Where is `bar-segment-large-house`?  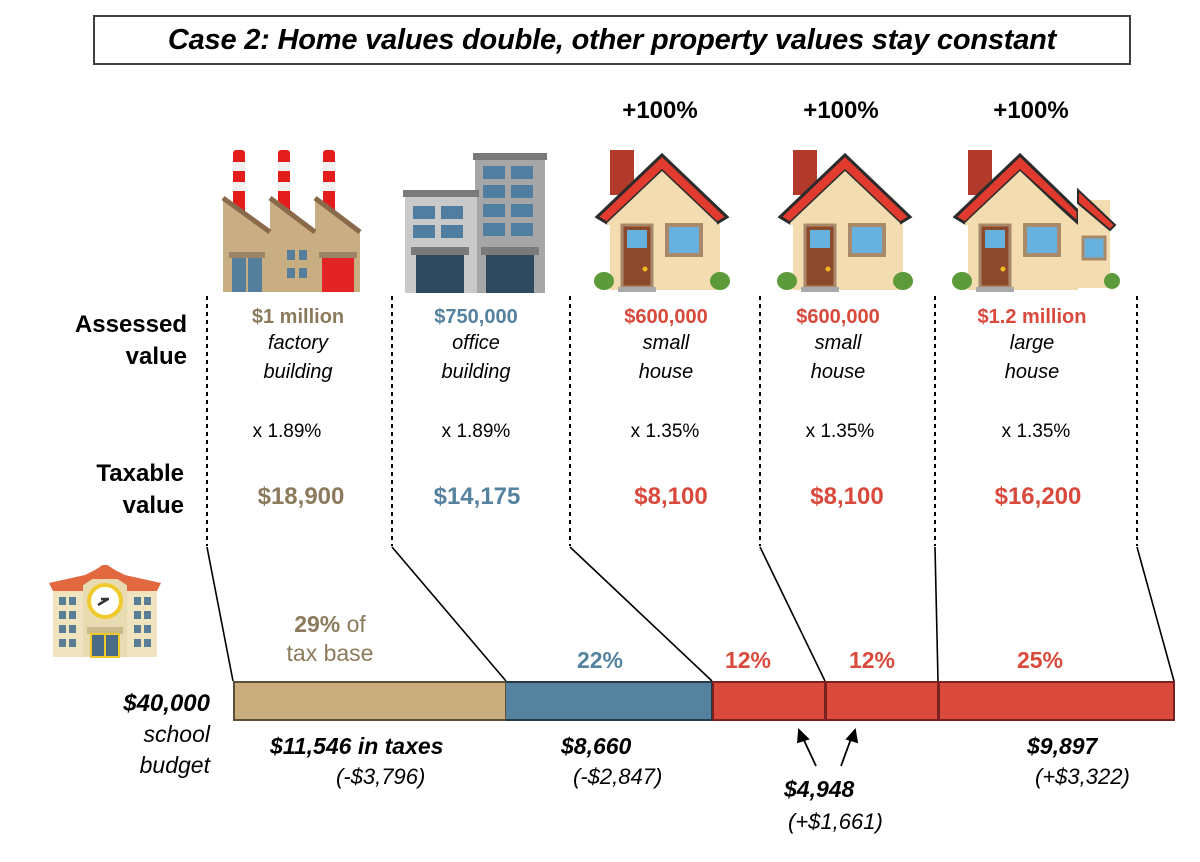 bar-segment-large-house is located at coordinates (1056, 701).